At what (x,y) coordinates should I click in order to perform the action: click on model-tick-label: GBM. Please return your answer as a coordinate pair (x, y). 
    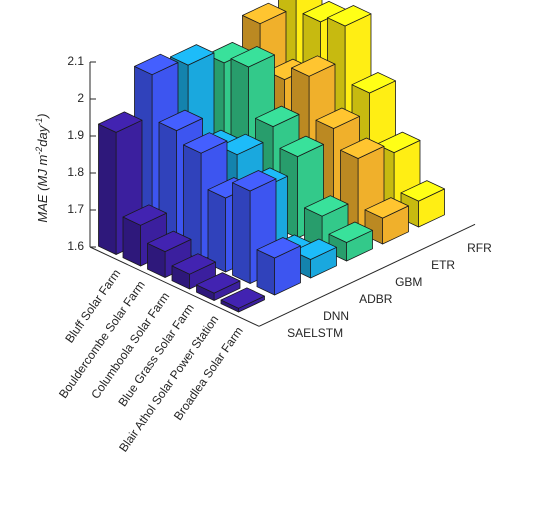
    Looking at the image, I should click on (408, 282).